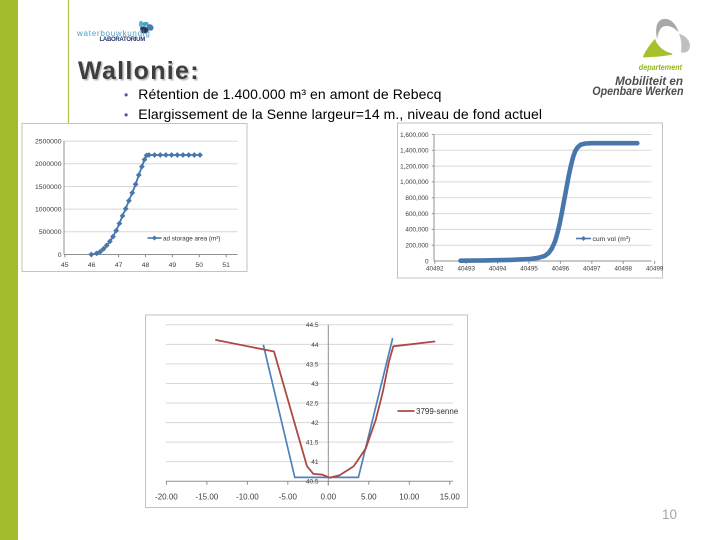 The width and height of the screenshot is (720, 540). What do you see at coordinates (92, 265) in the screenshot?
I see `svg-text: 46` at bounding box center [92, 265].